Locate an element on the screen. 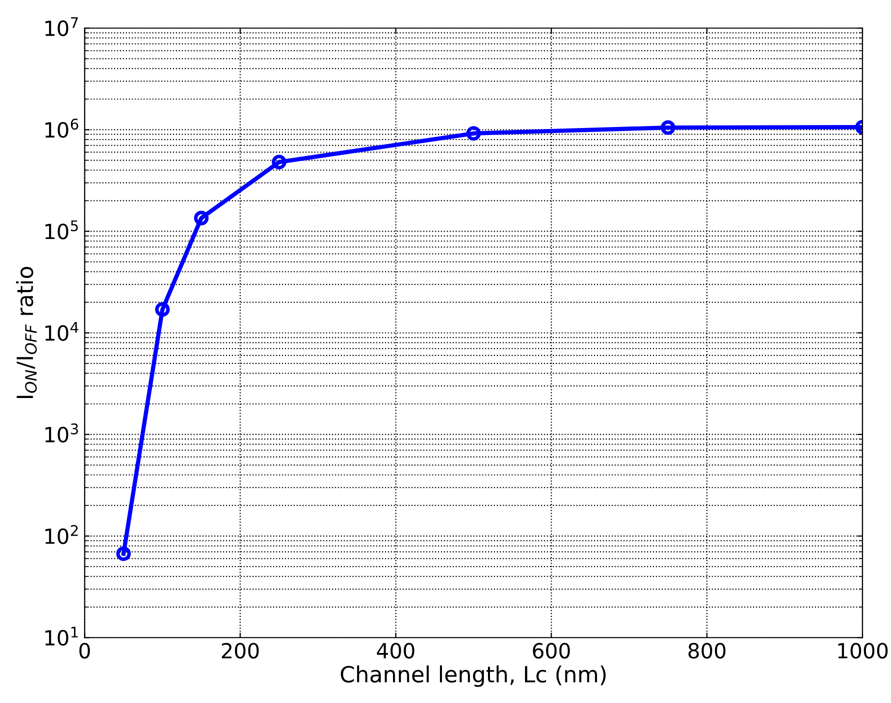  x-axis-title: Channel length, Lc (nm) is located at coordinates (473, 676).